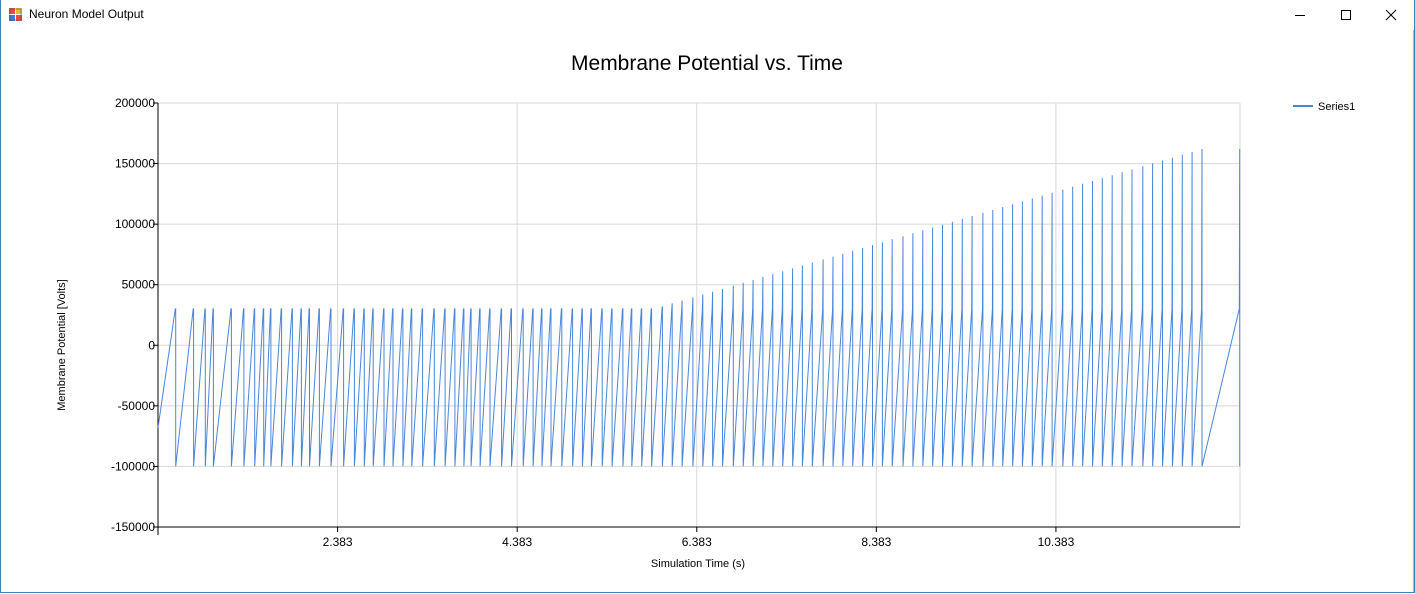  What do you see at coordinates (697, 542) in the screenshot?
I see `x-tick-label: 6.383` at bounding box center [697, 542].